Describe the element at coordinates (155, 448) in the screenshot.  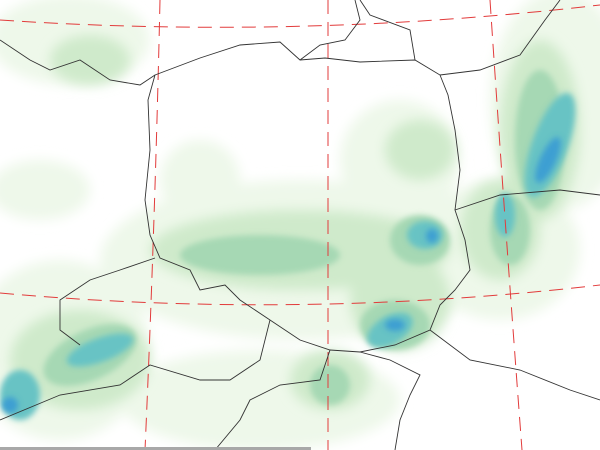
I see `horizontal-scrollbar` at that location.